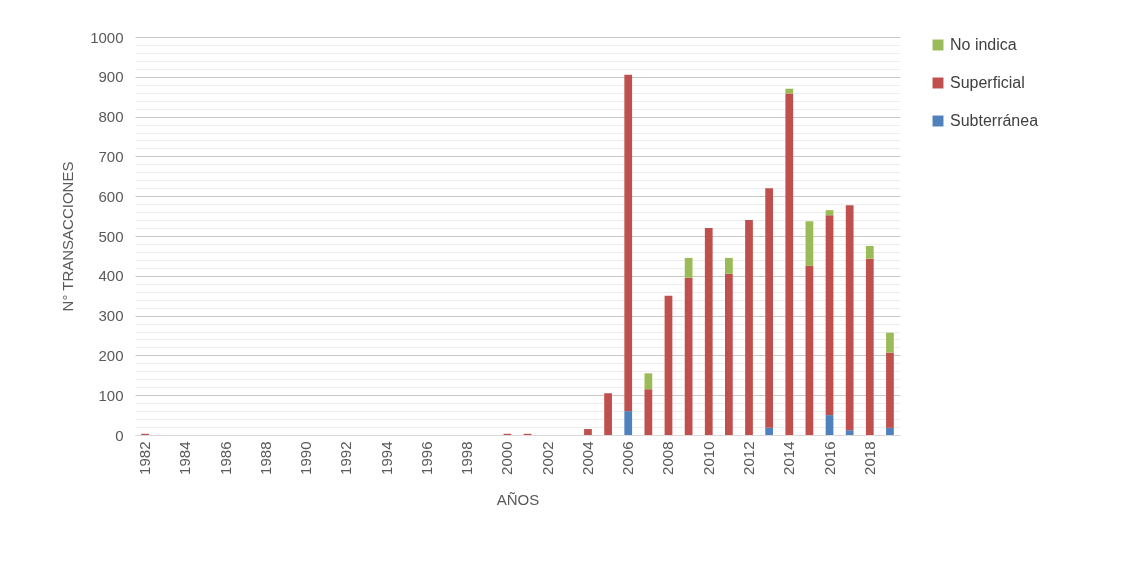 This screenshot has width=1127, height=563. I want to click on x-tick-label: 1986, so click(225, 458).